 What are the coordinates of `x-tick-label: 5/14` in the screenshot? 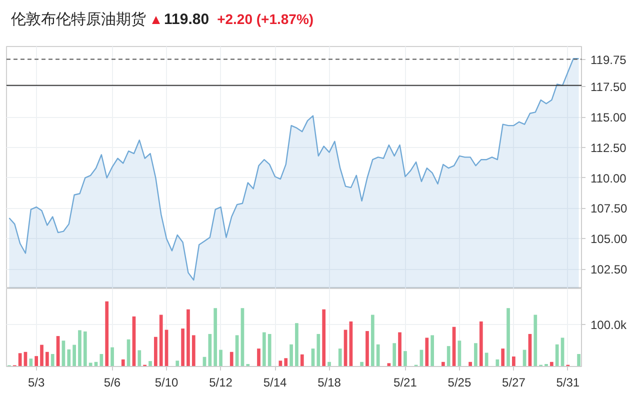 It's located at (275, 383).